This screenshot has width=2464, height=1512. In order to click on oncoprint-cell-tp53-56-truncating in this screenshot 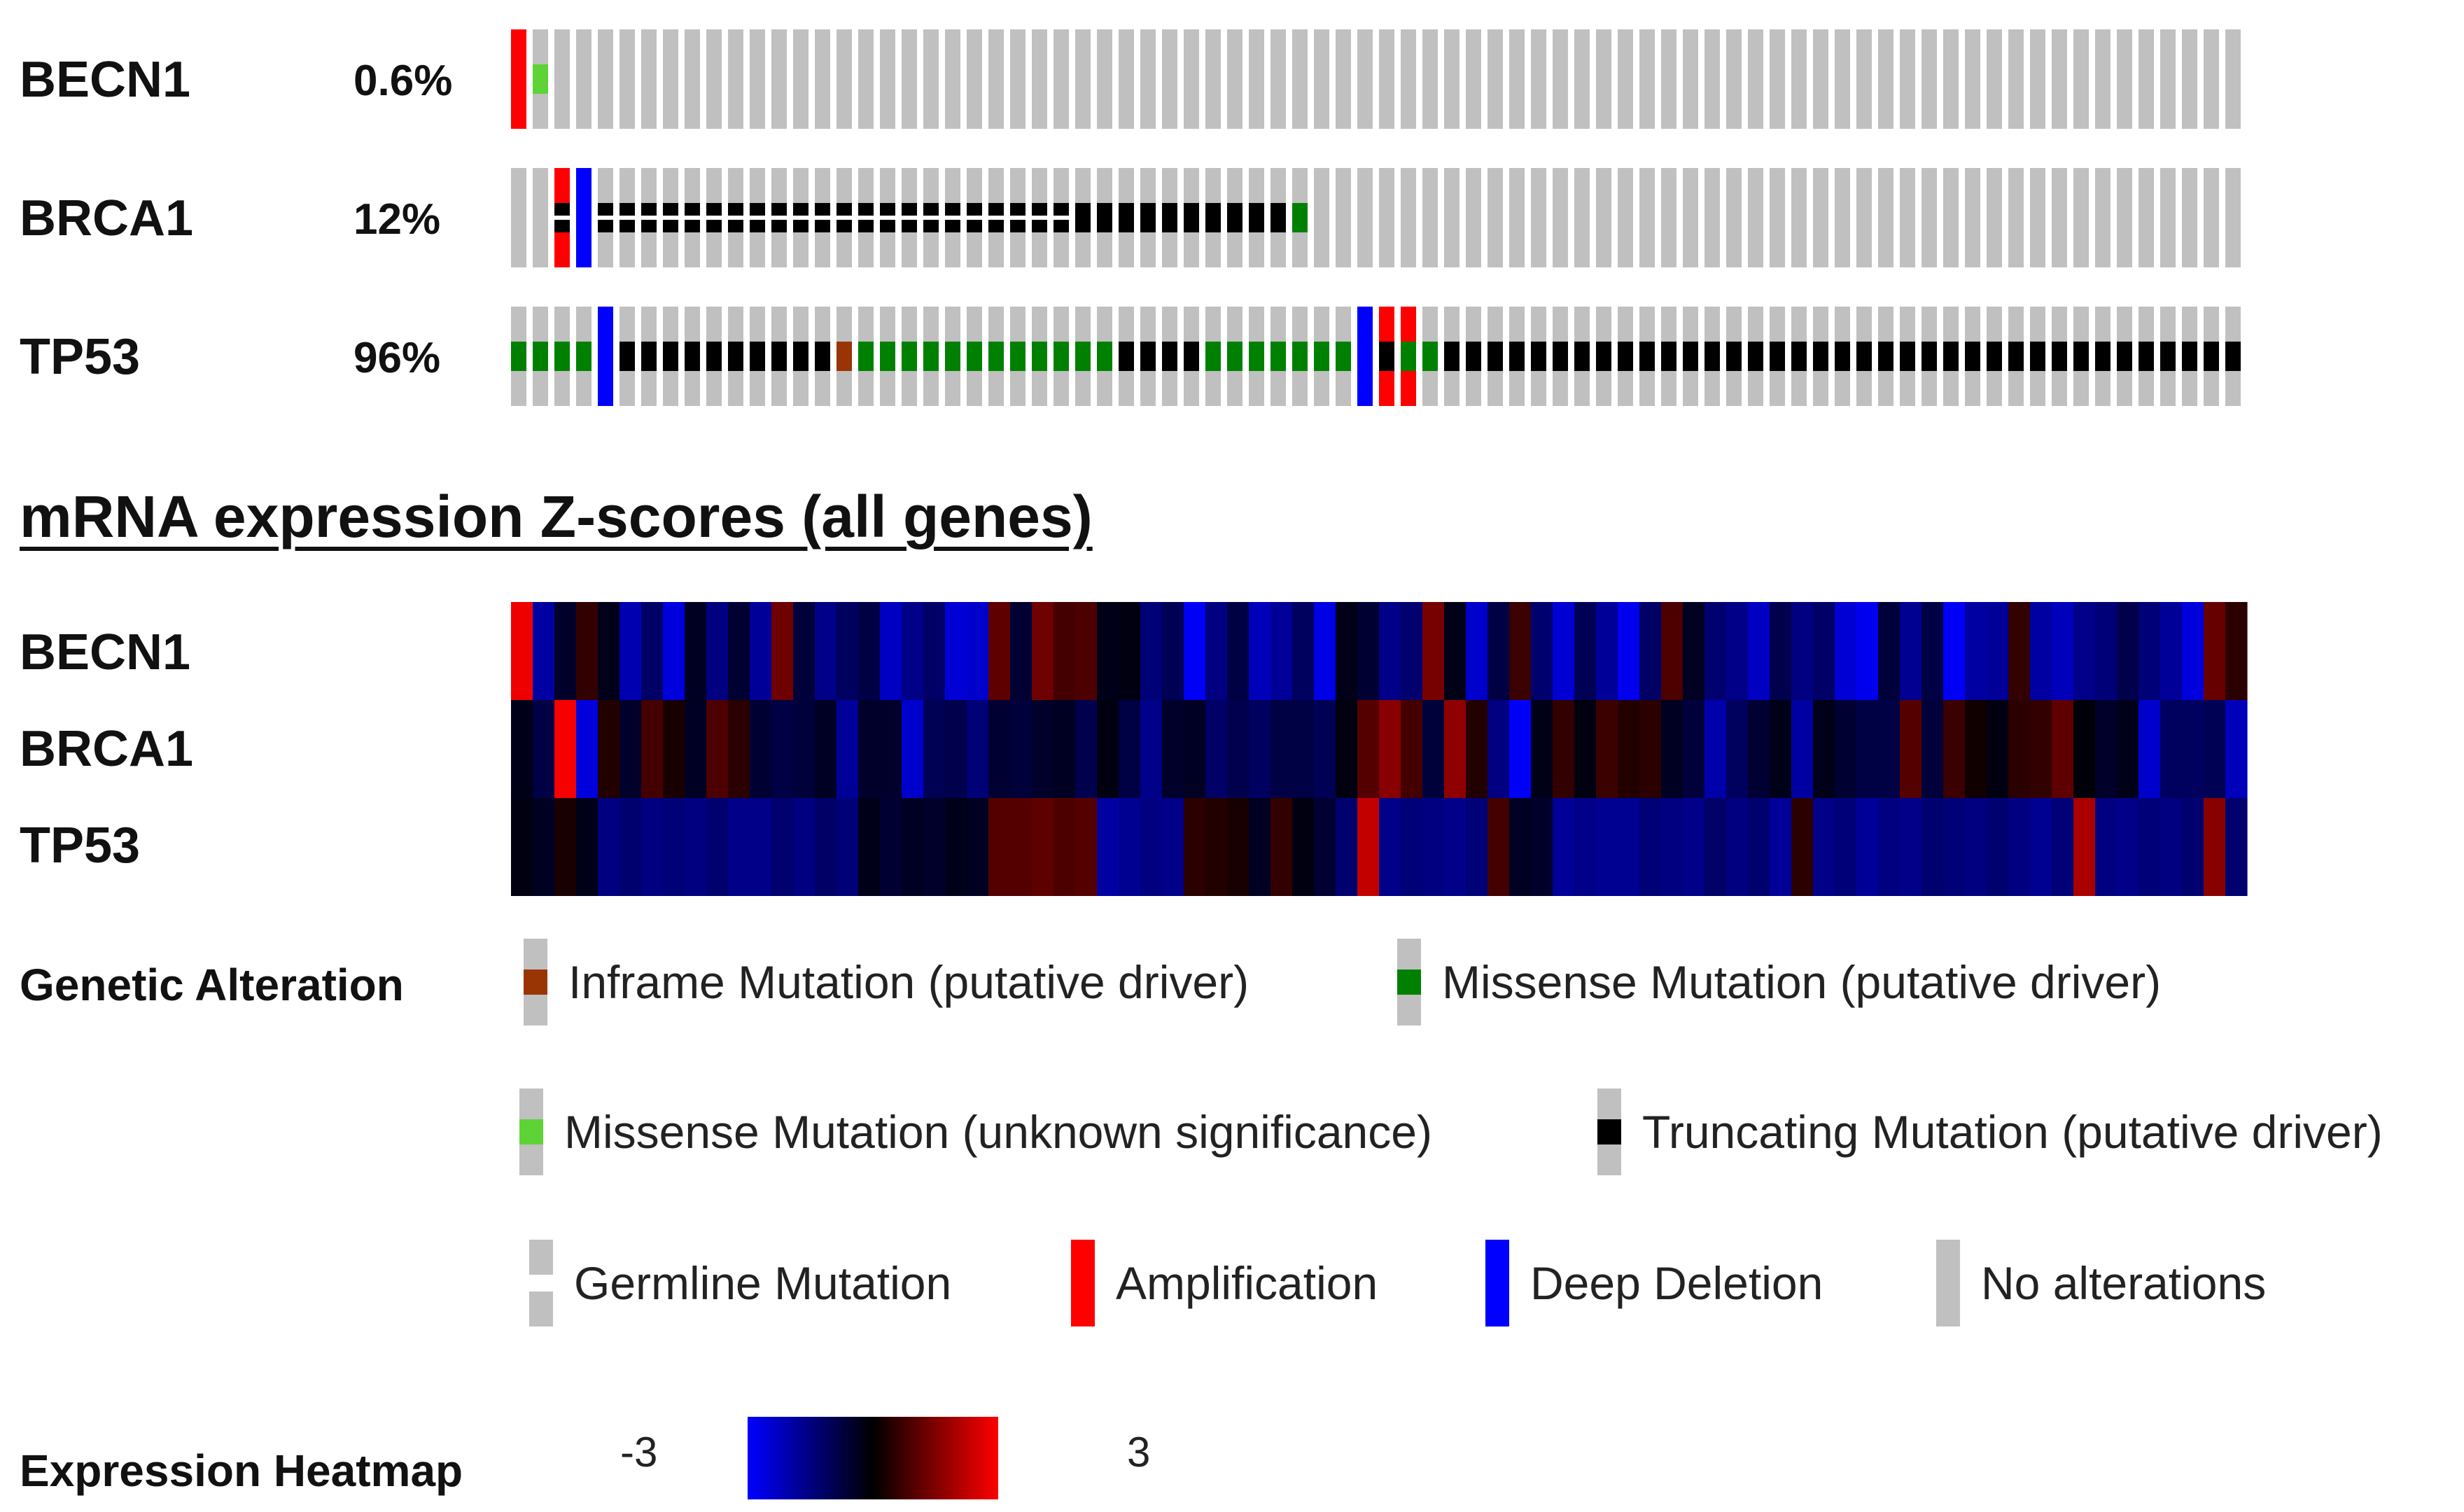, I will do `click(1734, 356)`.